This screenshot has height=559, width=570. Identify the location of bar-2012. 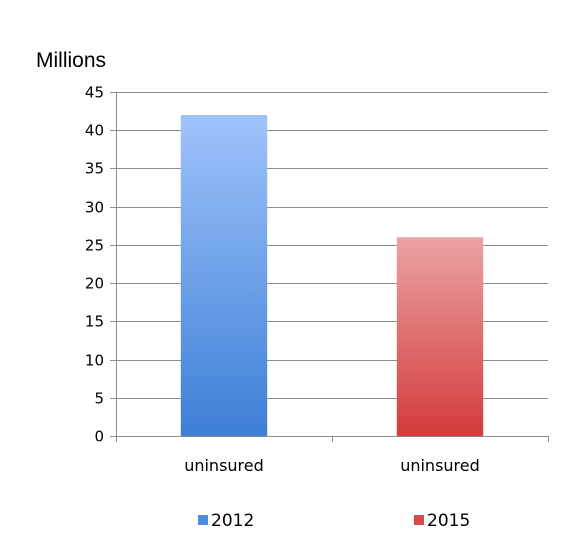
(224, 275).